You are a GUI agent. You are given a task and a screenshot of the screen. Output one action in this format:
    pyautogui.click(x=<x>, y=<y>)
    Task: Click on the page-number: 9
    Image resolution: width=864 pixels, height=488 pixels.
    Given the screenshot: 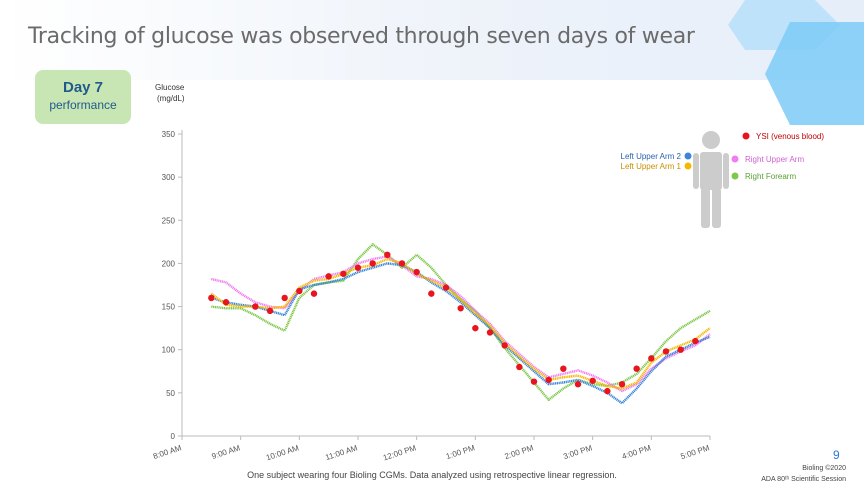 What is the action you would take?
    pyautogui.click(x=836, y=455)
    